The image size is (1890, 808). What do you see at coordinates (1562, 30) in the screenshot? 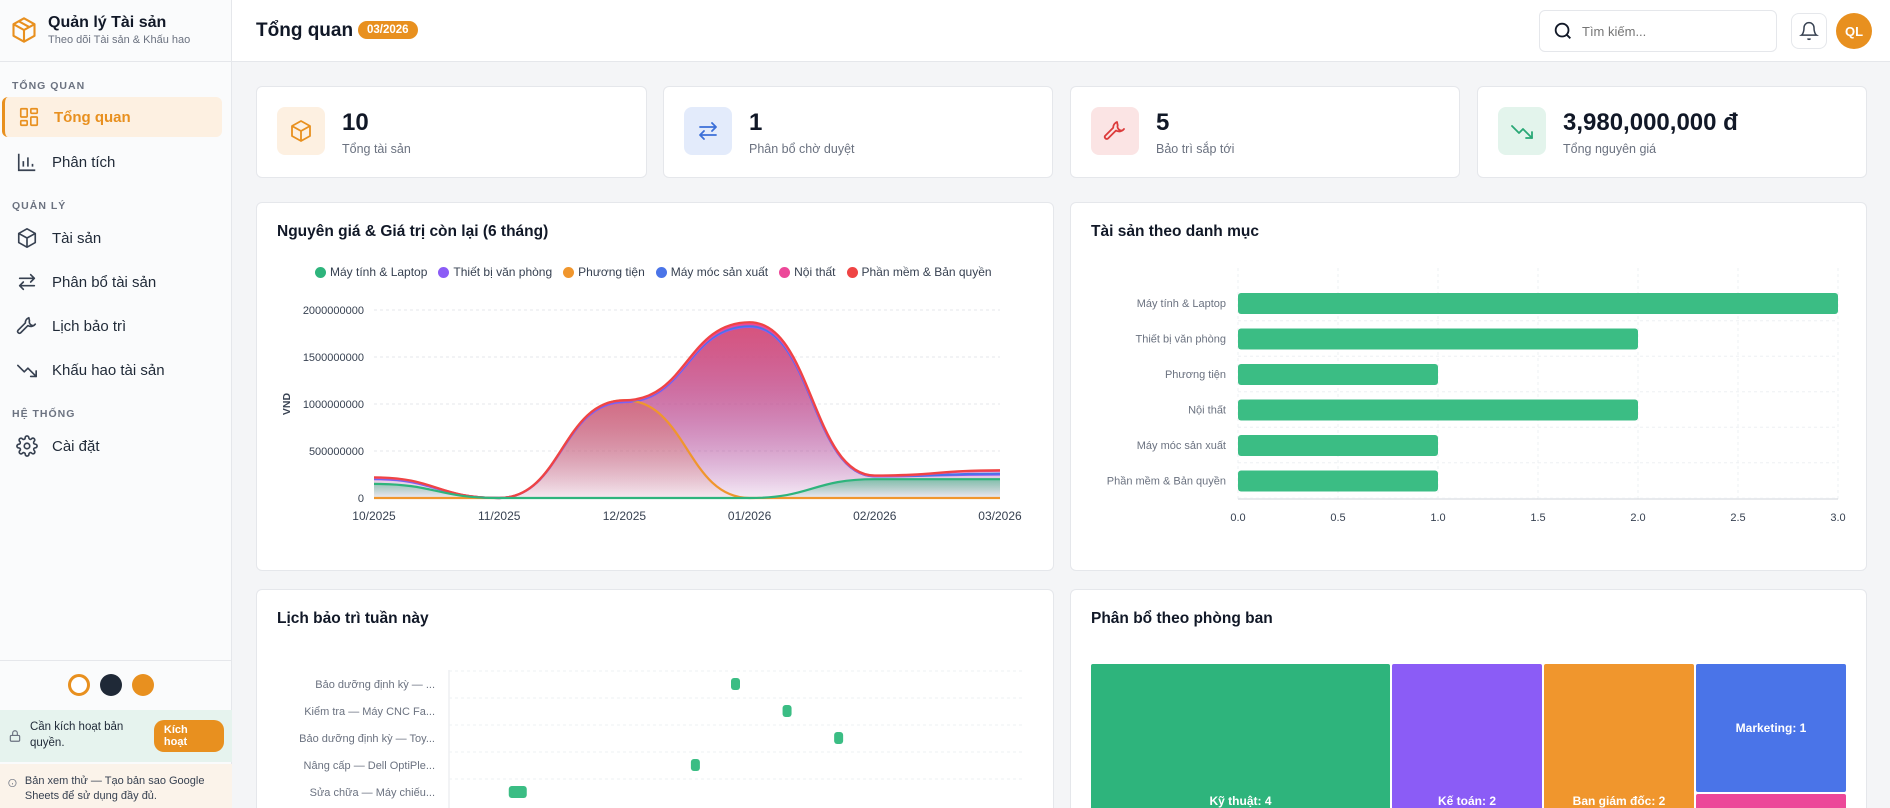
I see `search-icon` at bounding box center [1562, 30].